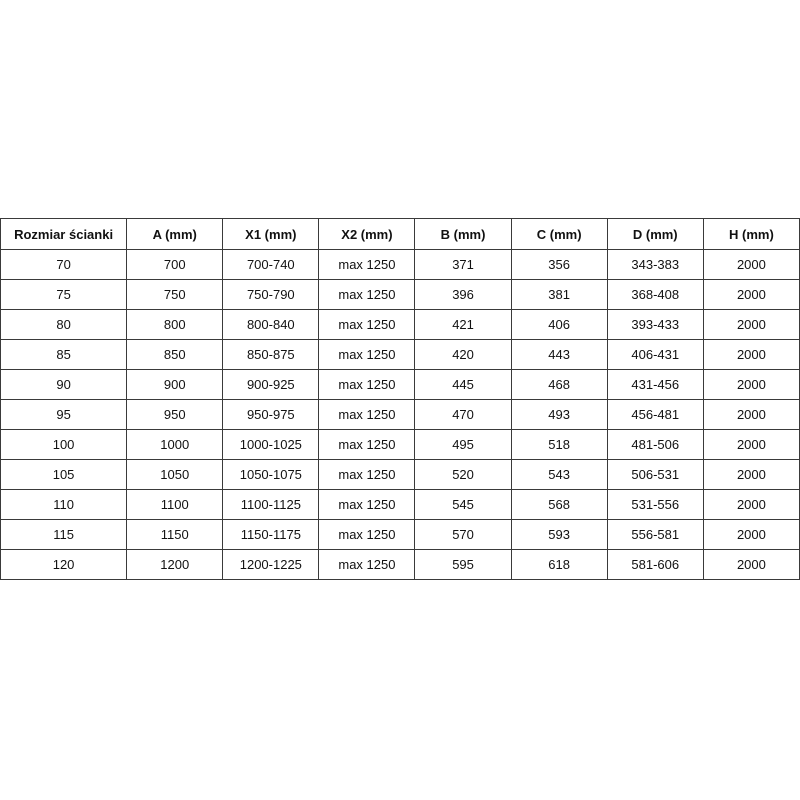 The image size is (800, 800). What do you see at coordinates (655, 264) in the screenshot?
I see `table-cell: 343-383` at bounding box center [655, 264].